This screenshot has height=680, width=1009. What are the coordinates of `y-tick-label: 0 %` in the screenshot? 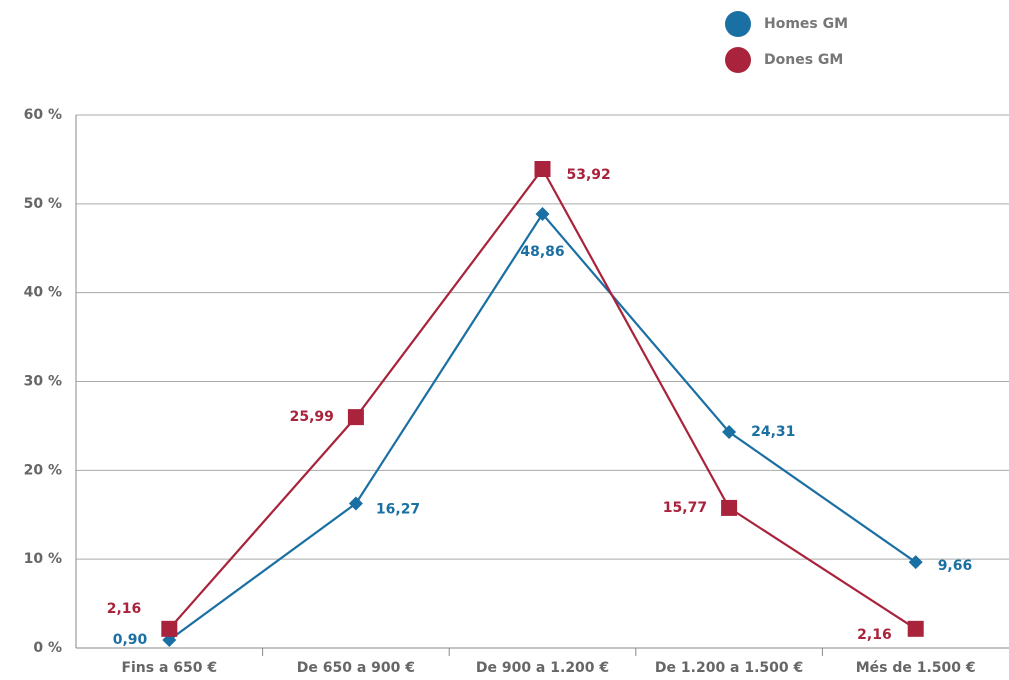 It's located at (47, 648).